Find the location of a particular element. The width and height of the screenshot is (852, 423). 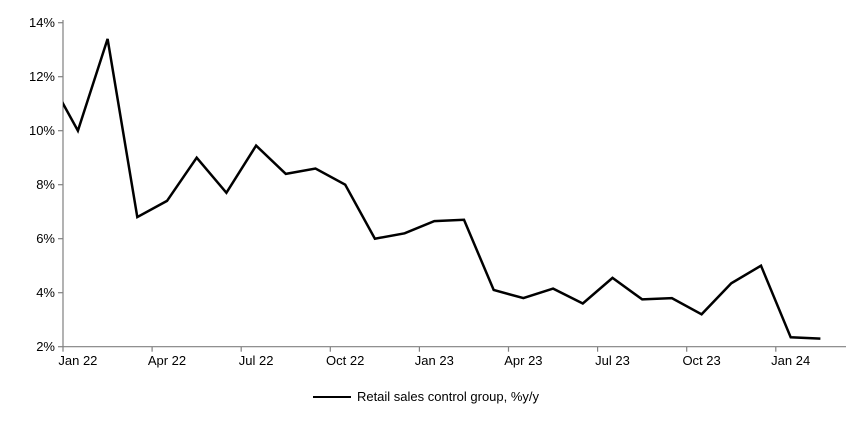

y-axis-label: 4% is located at coordinates (45, 292).